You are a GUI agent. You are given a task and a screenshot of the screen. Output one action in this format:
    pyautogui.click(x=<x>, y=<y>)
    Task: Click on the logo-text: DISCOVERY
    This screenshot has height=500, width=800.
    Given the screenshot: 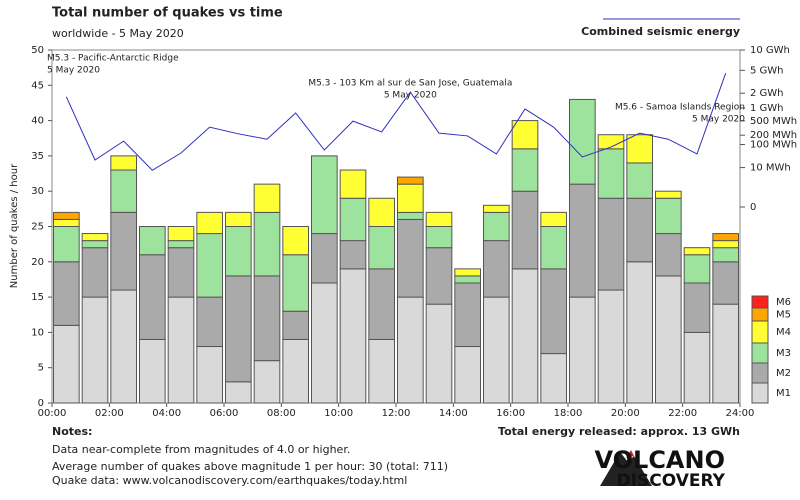 What is the action you would take?
    pyautogui.click(x=671, y=481)
    